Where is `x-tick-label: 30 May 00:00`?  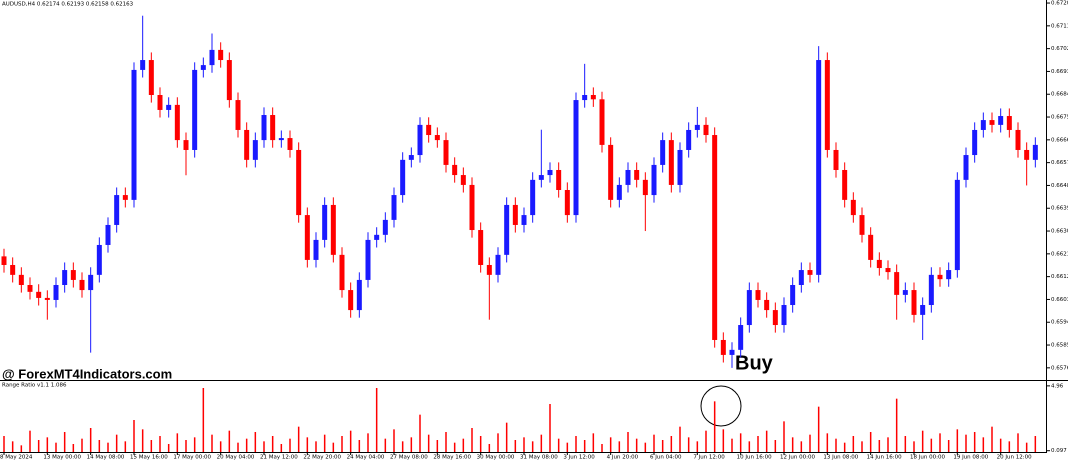 x-tick-label: 30 May 00:00 is located at coordinates (496, 457).